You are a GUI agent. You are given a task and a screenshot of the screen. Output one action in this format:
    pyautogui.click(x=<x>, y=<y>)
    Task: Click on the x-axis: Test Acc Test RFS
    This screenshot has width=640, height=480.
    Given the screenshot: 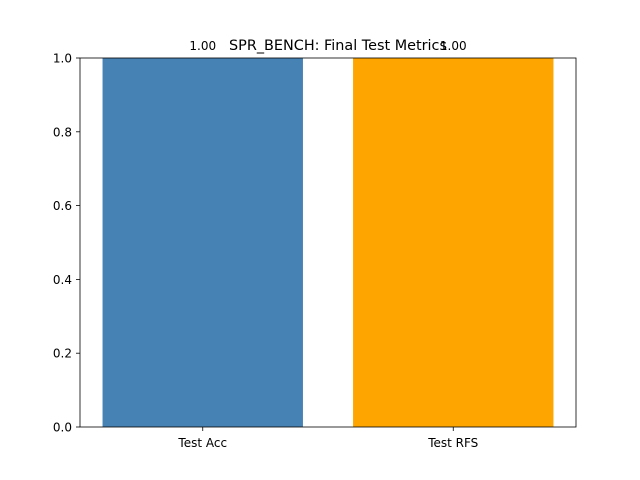 What is the action you would take?
    pyautogui.click(x=327, y=438)
    